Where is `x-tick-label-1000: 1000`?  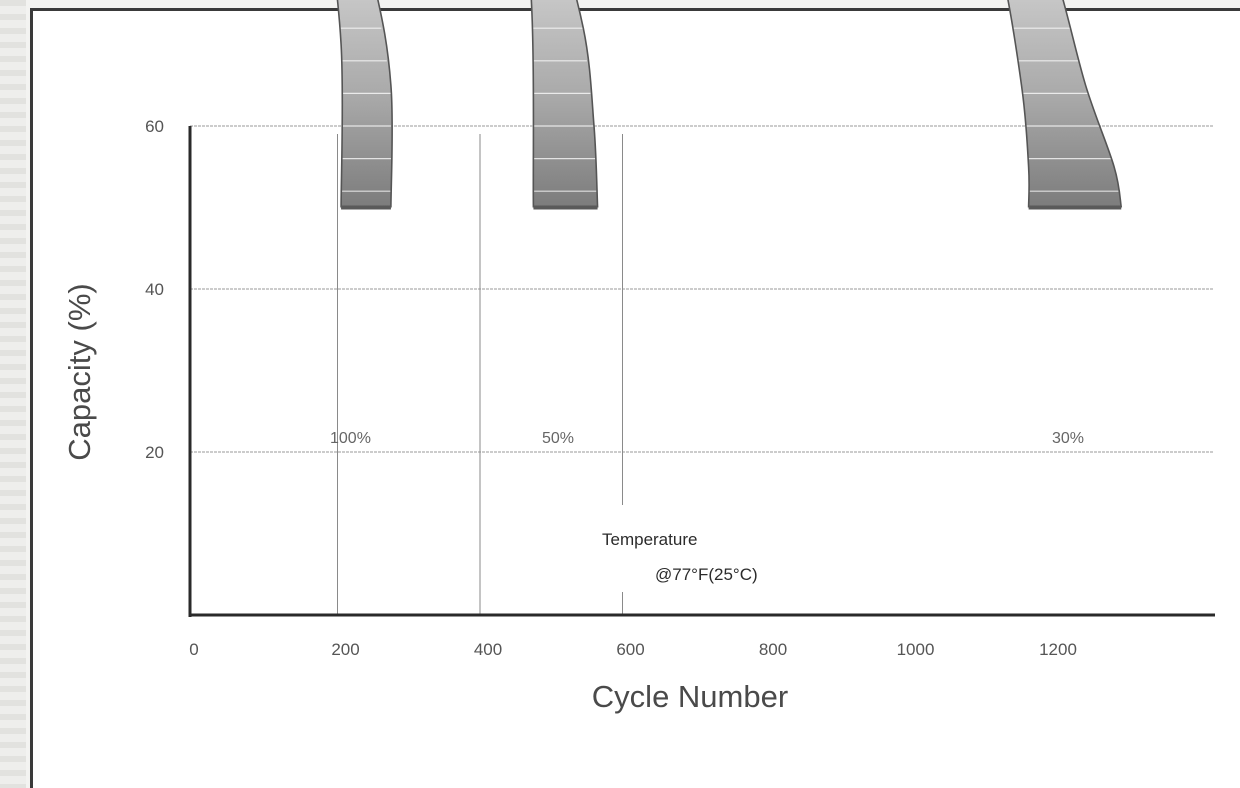
x-tick-label-1000: 1000 is located at coordinates (916, 649).